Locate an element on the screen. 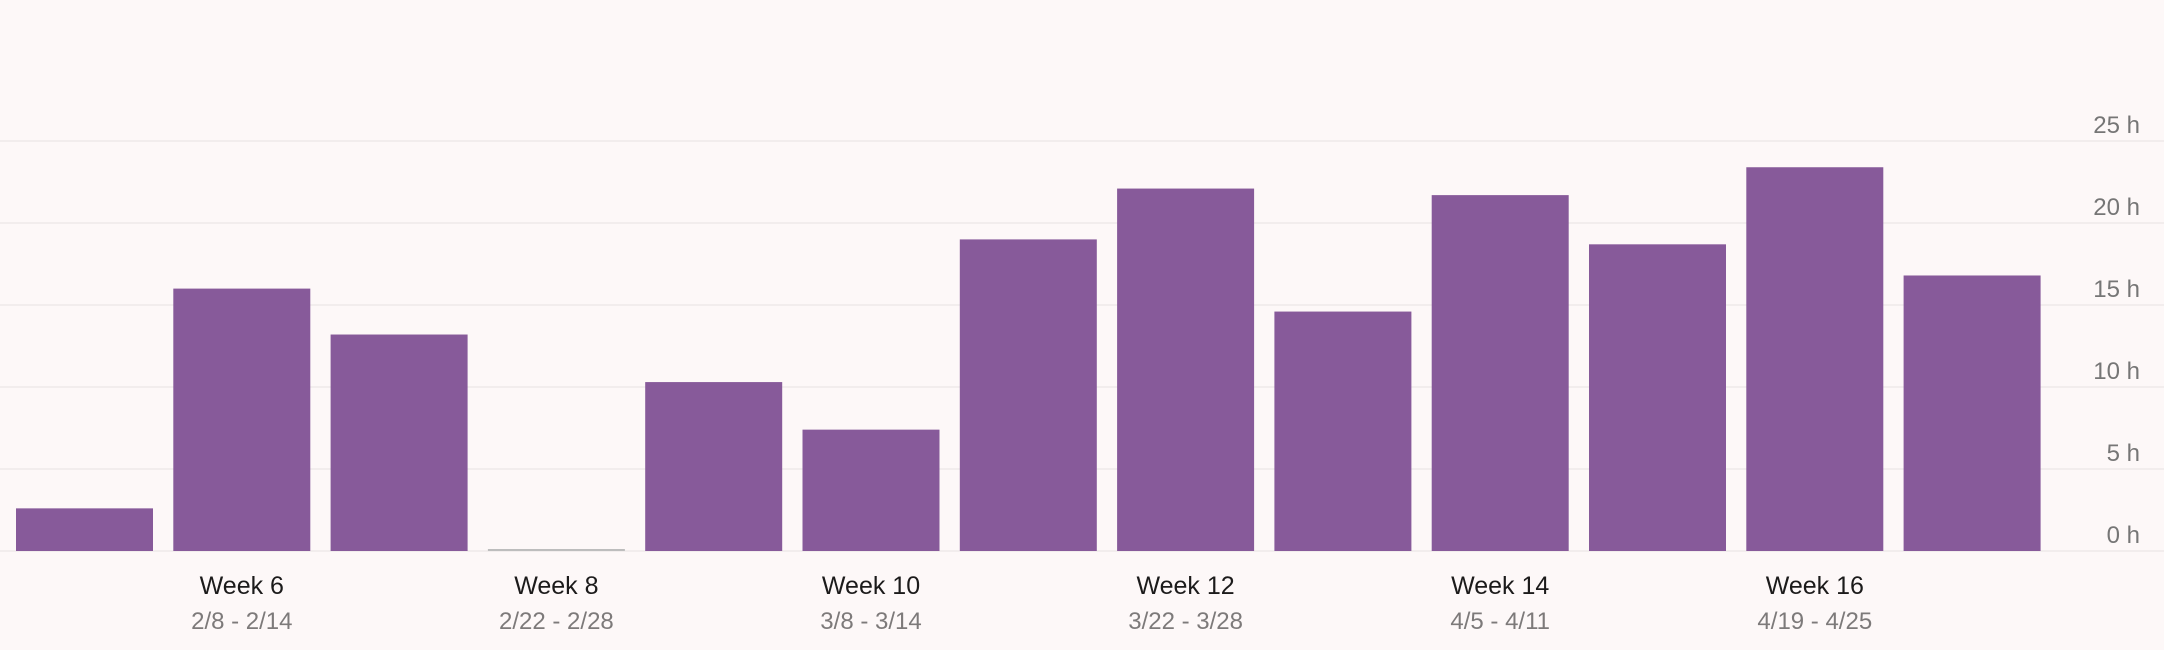 This screenshot has height=650, width=2164. x-tick-date-range: 4/5 - 4/11 is located at coordinates (1500, 621).